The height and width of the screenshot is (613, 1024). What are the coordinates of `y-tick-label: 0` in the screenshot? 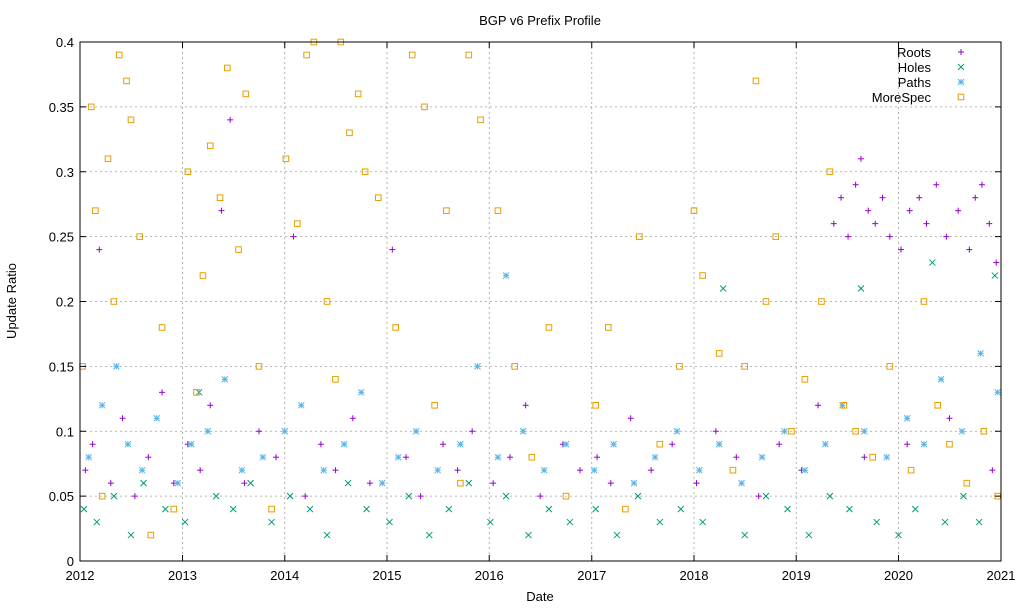 It's located at (70, 561).